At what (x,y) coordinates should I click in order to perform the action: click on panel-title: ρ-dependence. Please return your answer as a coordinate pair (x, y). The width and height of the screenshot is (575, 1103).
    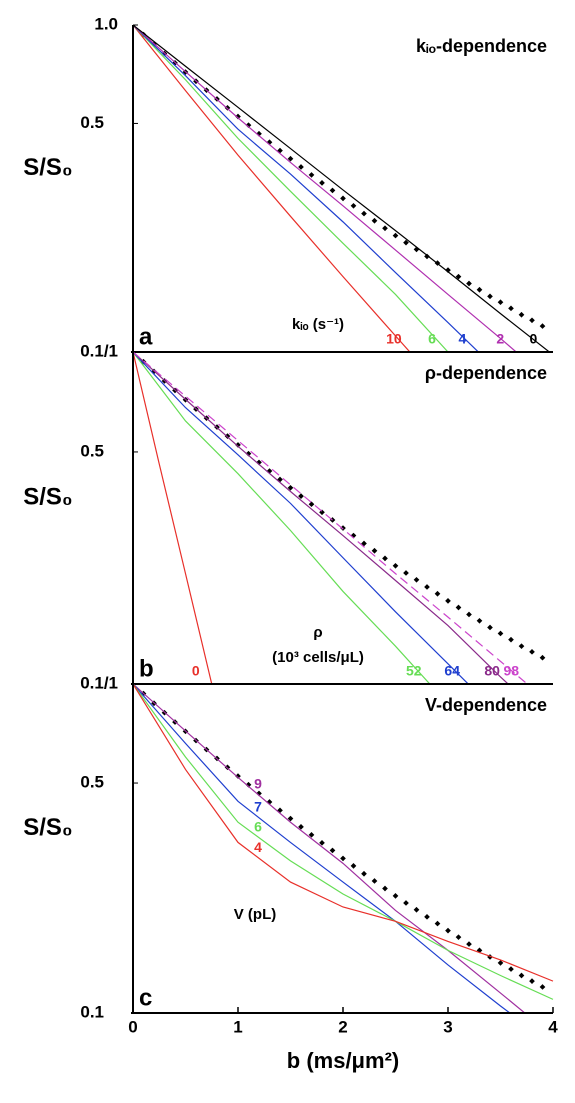
    Looking at the image, I should click on (486, 373).